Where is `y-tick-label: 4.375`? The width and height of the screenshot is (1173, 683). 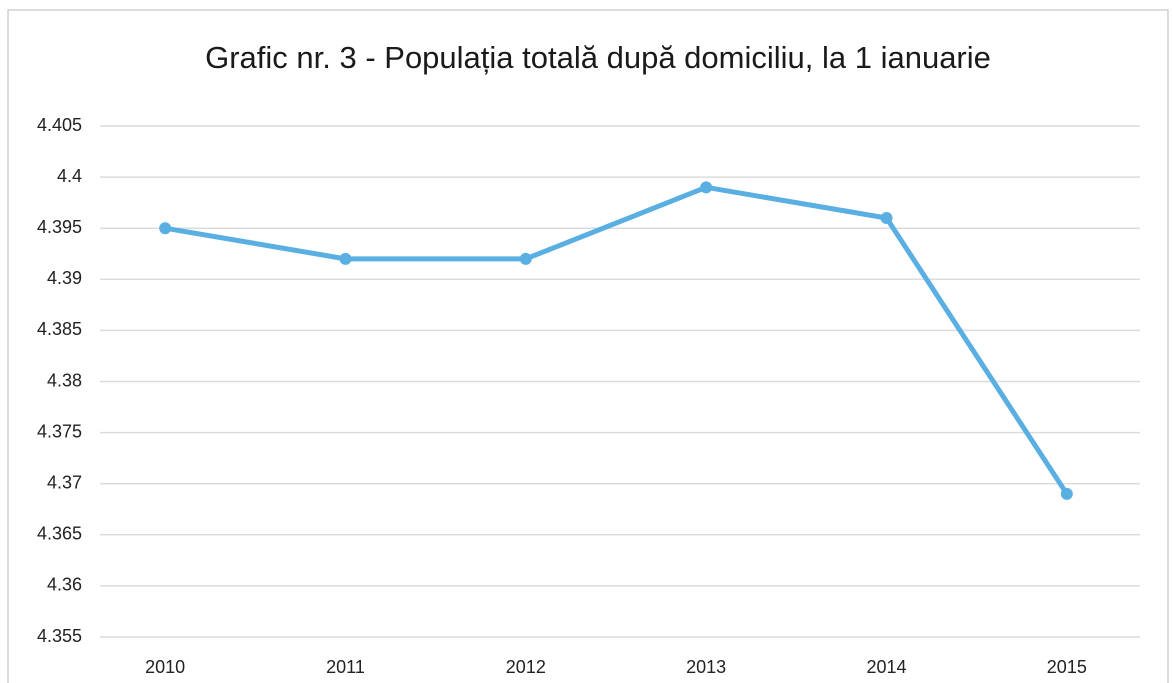
y-tick-label: 4.375 is located at coordinates (59, 431).